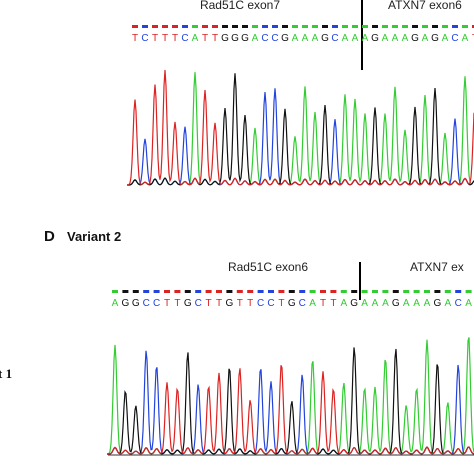 The width and height of the screenshot is (474, 474). What do you see at coordinates (290, 410) in the screenshot?
I see `trace` at bounding box center [290, 410].